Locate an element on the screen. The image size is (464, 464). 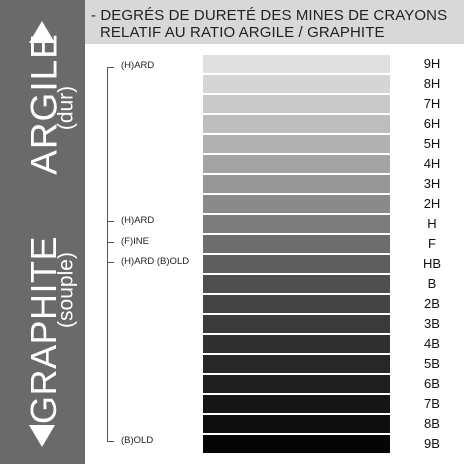
hardness-bracket is located at coordinates (107, 254).